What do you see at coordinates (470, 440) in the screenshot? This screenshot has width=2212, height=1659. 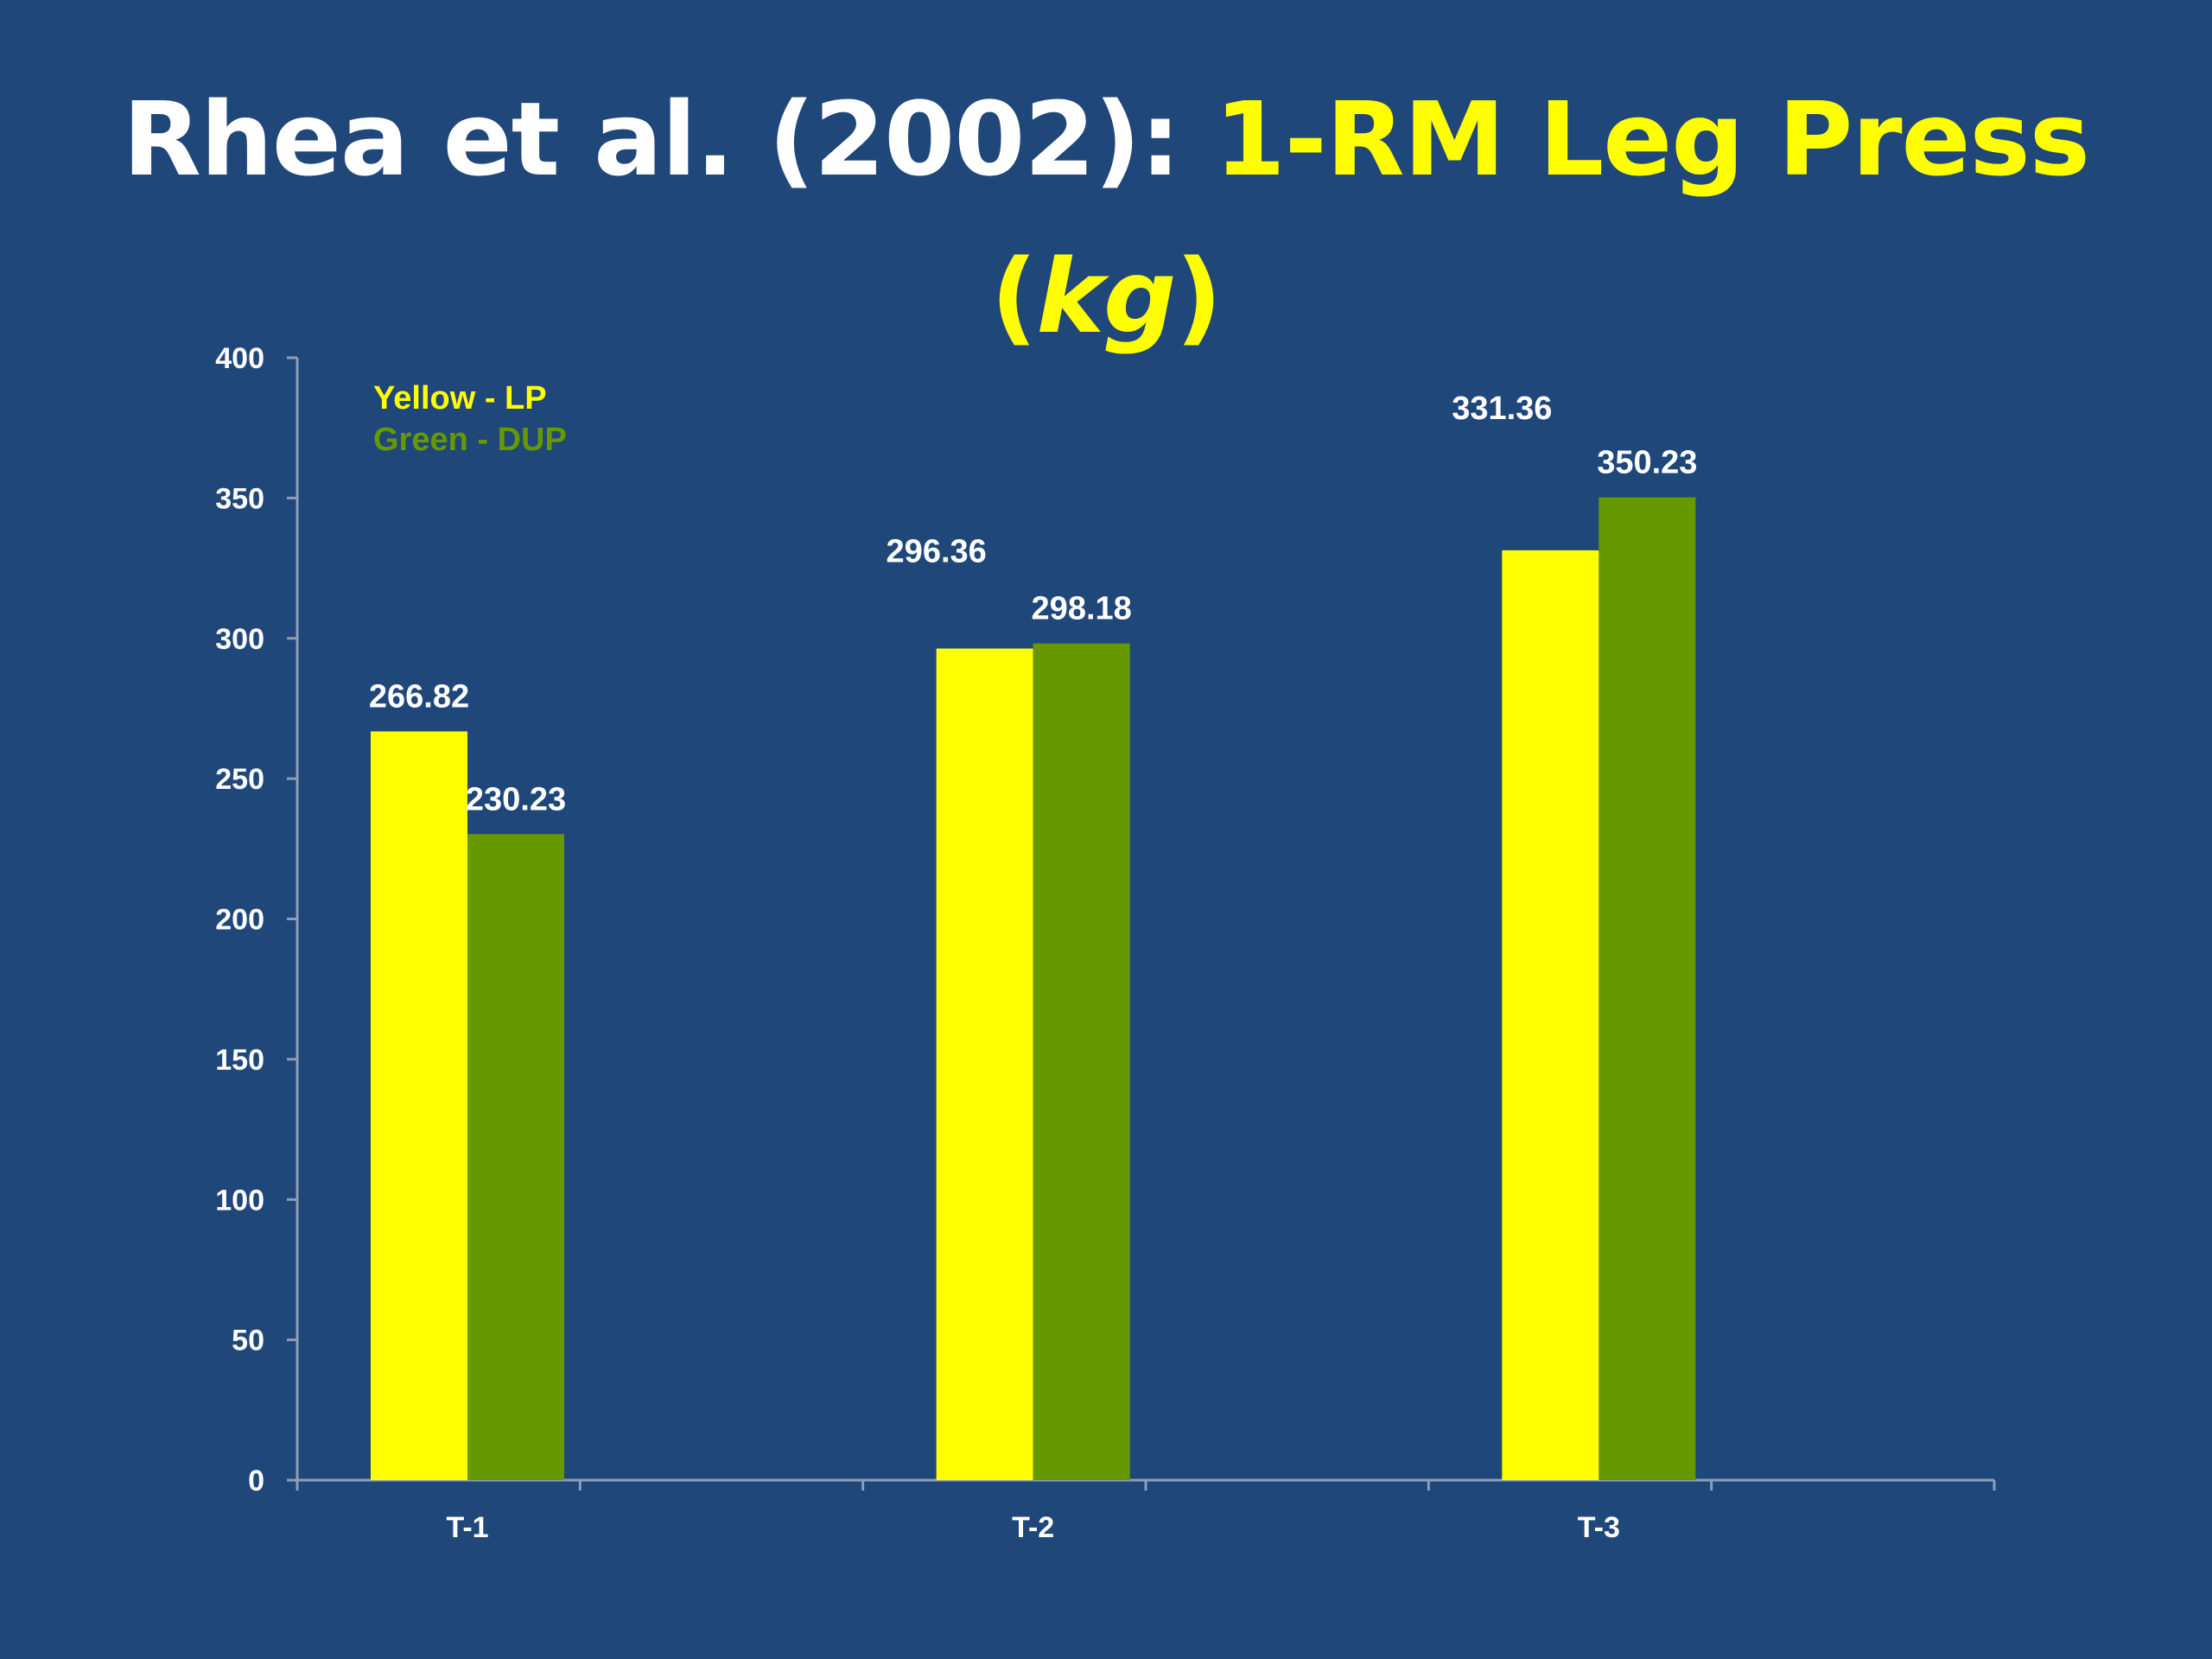 I see `legend-entry: Green - DUP` at bounding box center [470, 440].